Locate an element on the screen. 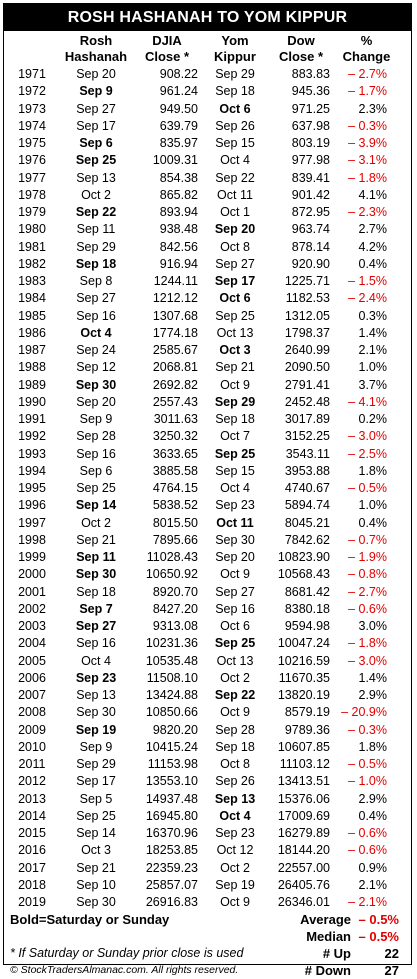 This screenshot has width=417, height=979. rosh-date-cell: Sep 30 is located at coordinates (96, 902).